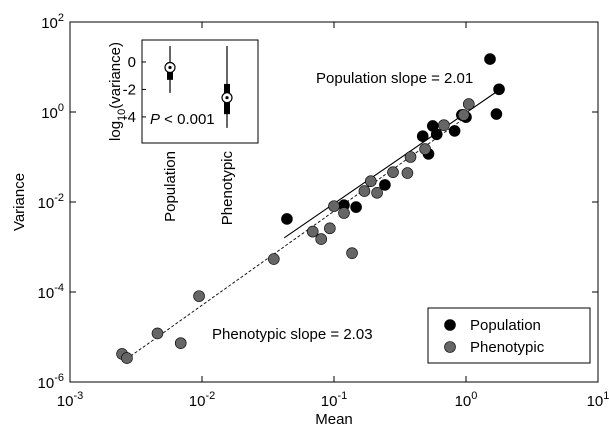  I want to click on inset-y-label-sub: 10, so click(122, 115).